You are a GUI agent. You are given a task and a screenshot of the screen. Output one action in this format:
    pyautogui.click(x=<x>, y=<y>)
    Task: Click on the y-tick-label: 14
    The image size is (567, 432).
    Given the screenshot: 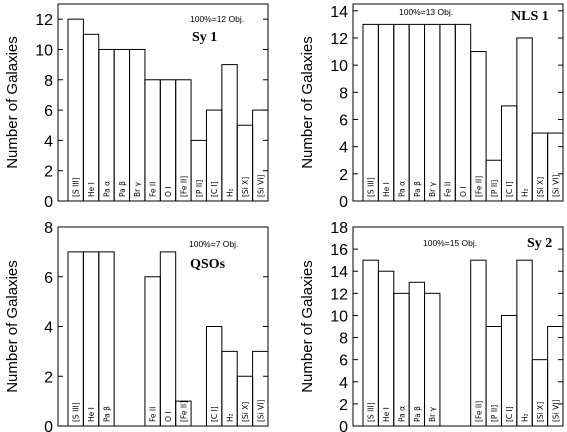 What is the action you would take?
    pyautogui.click(x=339, y=12)
    